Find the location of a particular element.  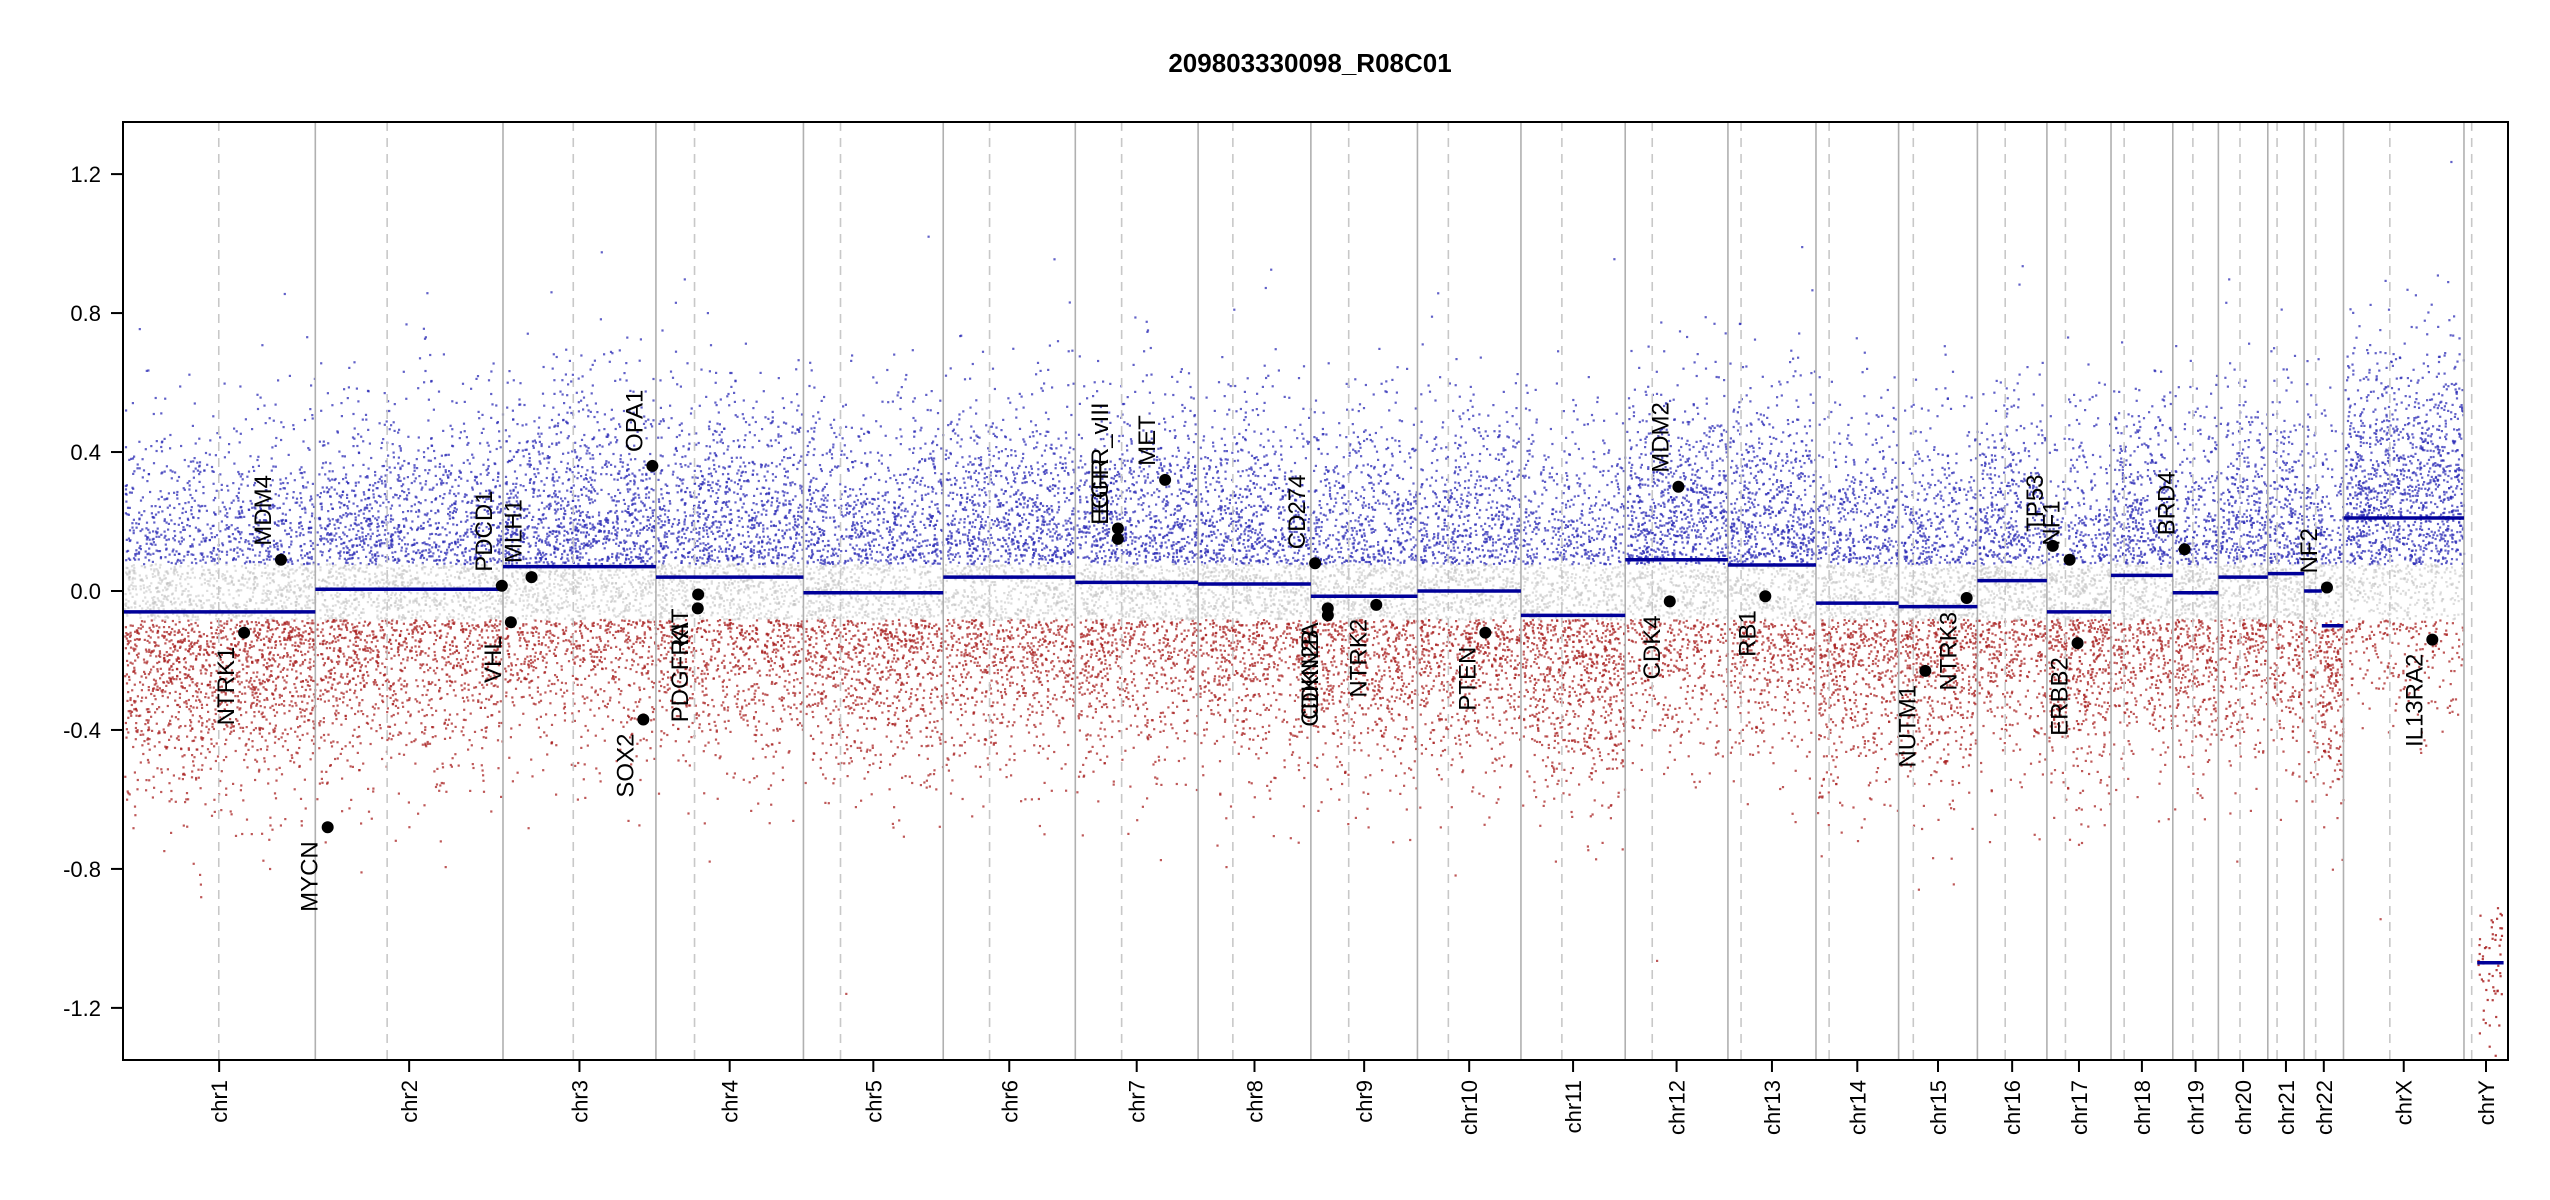

gene-point-SOX2 is located at coordinates (643, 719).